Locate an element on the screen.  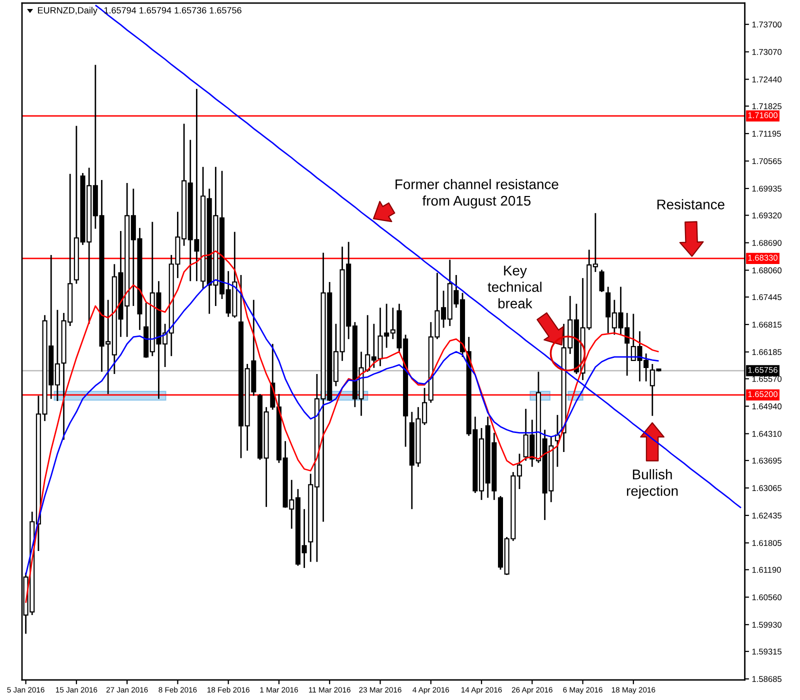
annotation: Resistance is located at coordinates (690, 204).